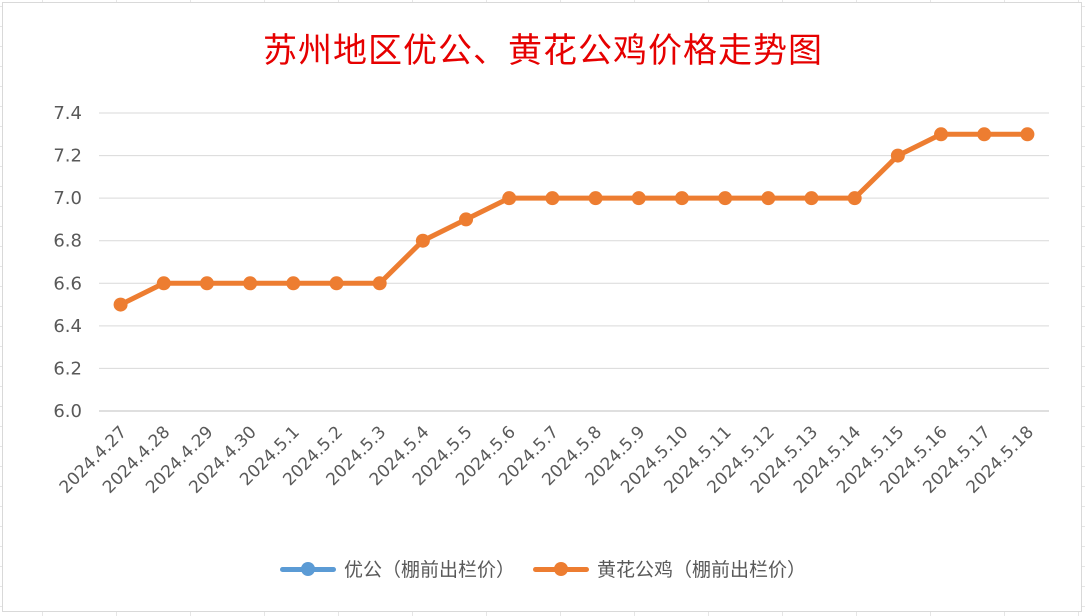 The width and height of the screenshot is (1085, 616). I want to click on legend: 优公（棚前出栏价） 黄花公鸡（棚前出栏价）, so click(543, 568).